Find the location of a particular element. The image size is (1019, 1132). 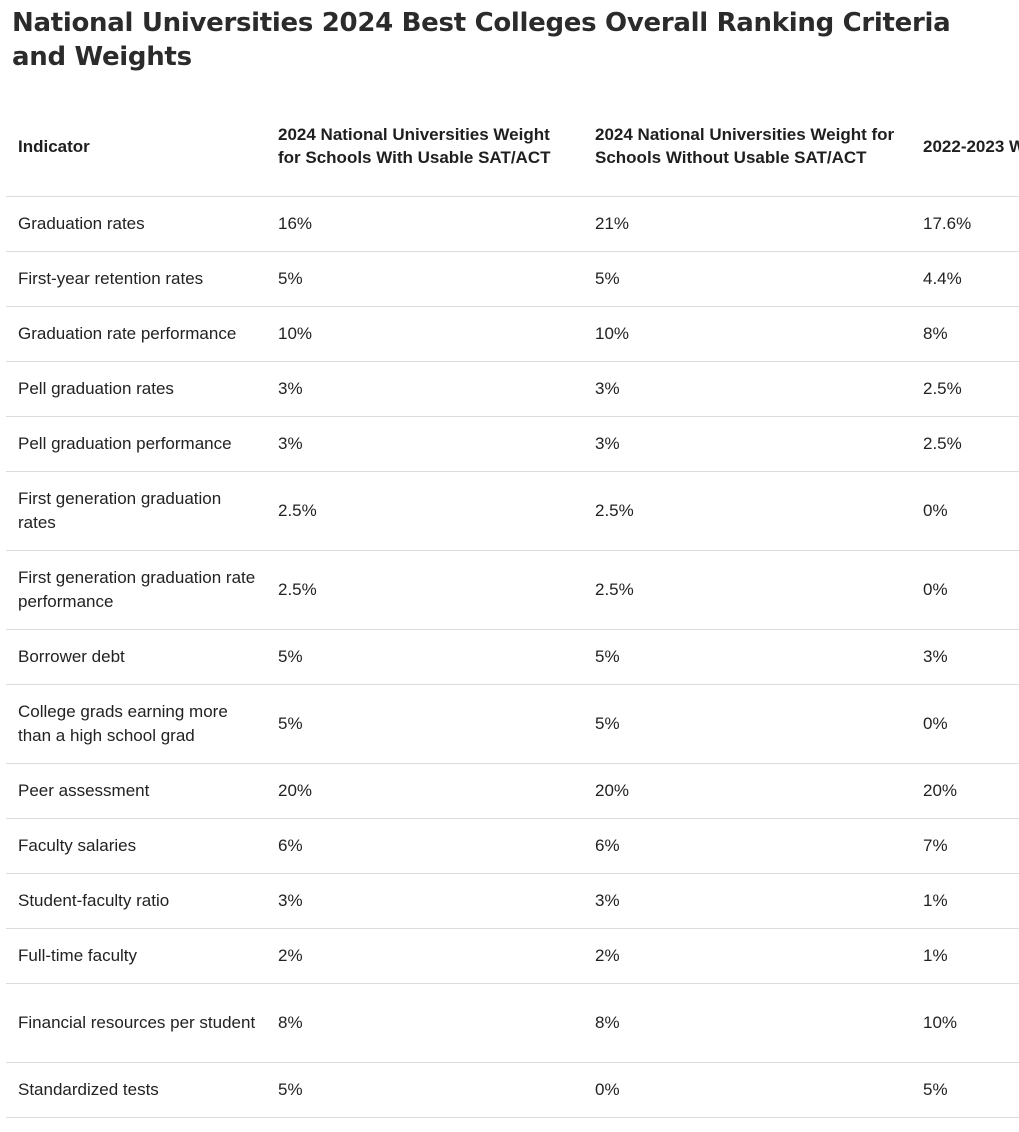

weight-2022-2023-cell: 17.6% is located at coordinates (965, 224).